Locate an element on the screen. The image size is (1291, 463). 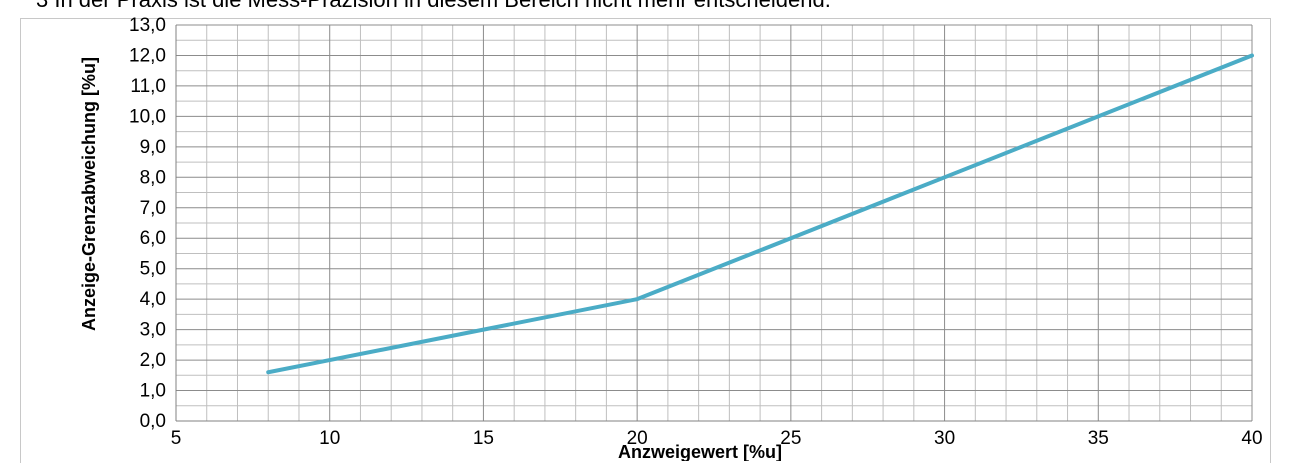
y-tick-label: 6,0 is located at coordinates (153, 238).